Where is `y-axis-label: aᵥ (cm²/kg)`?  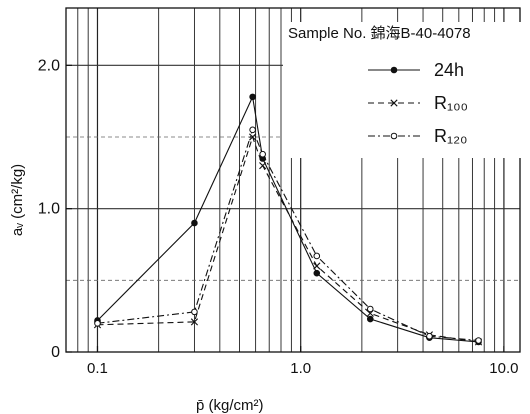 y-axis-label: aᵥ (cm²/kg) is located at coordinates (17, 200).